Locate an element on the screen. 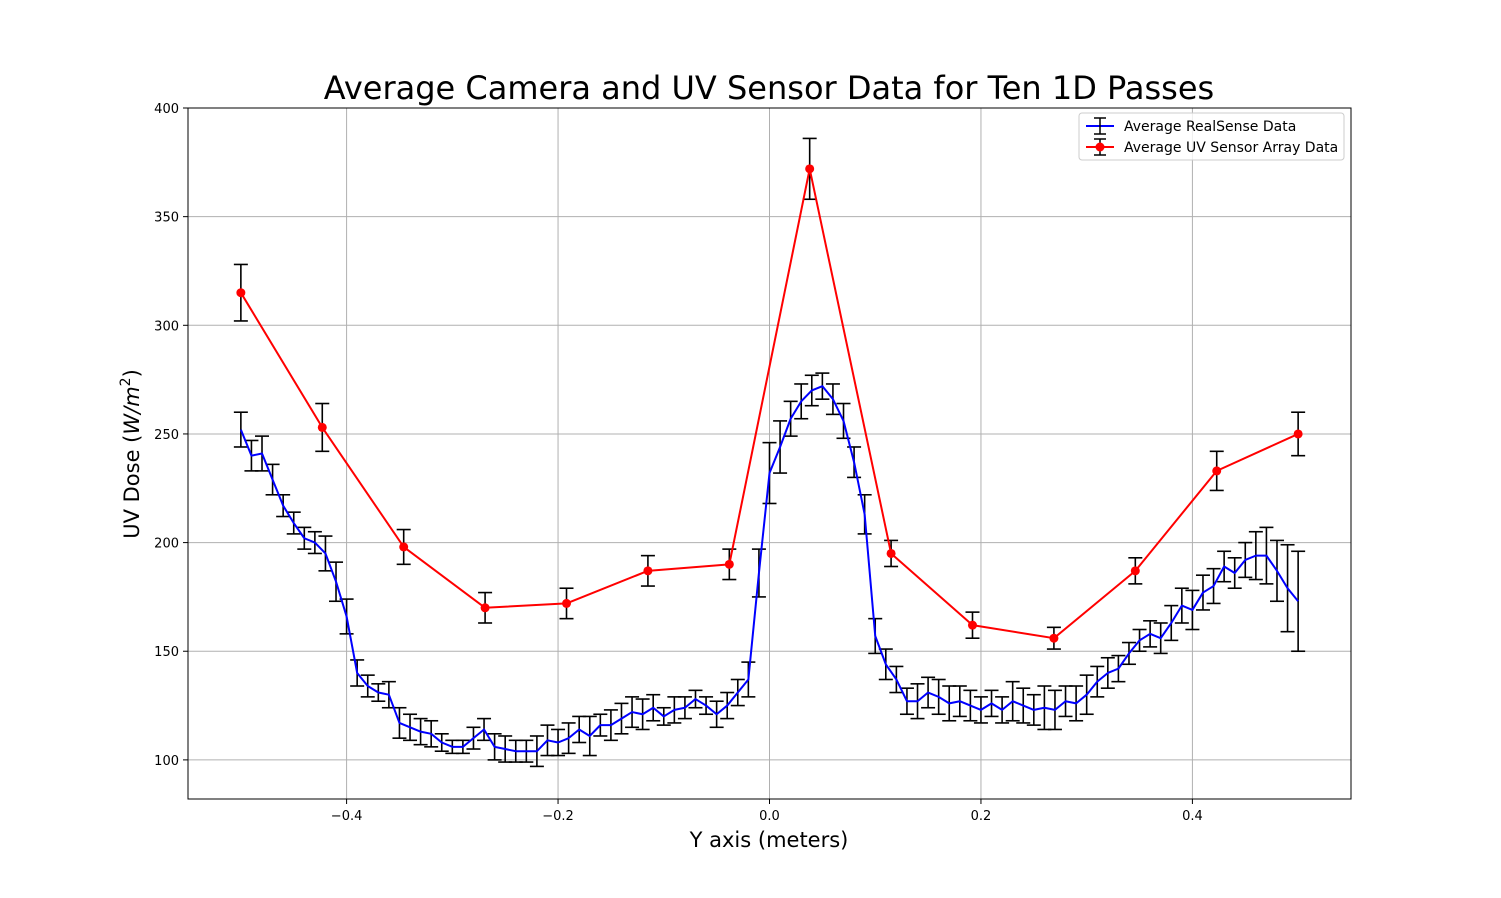 The image size is (1501, 898). y-axis-label-prefix: UV Dose ( is located at coordinates (132, 487).